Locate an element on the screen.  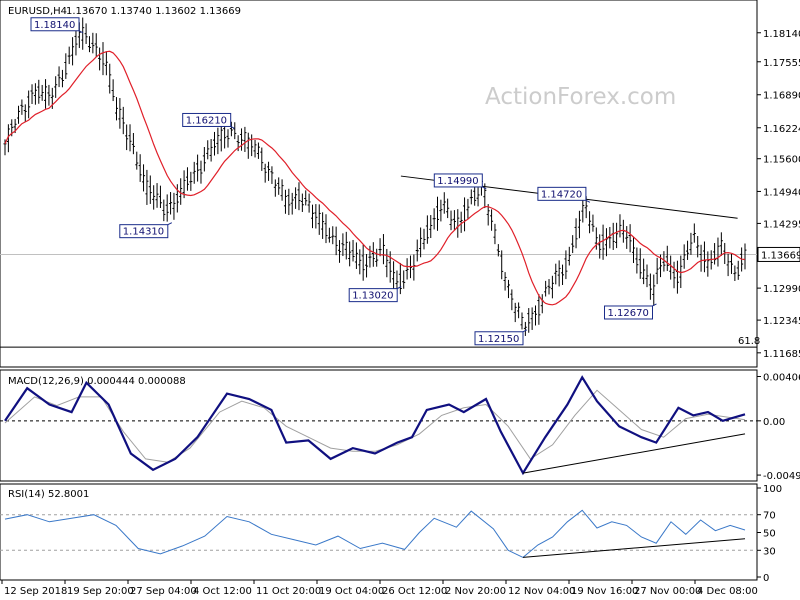
rsi-axis-label: 70 is located at coordinates (769, 516).